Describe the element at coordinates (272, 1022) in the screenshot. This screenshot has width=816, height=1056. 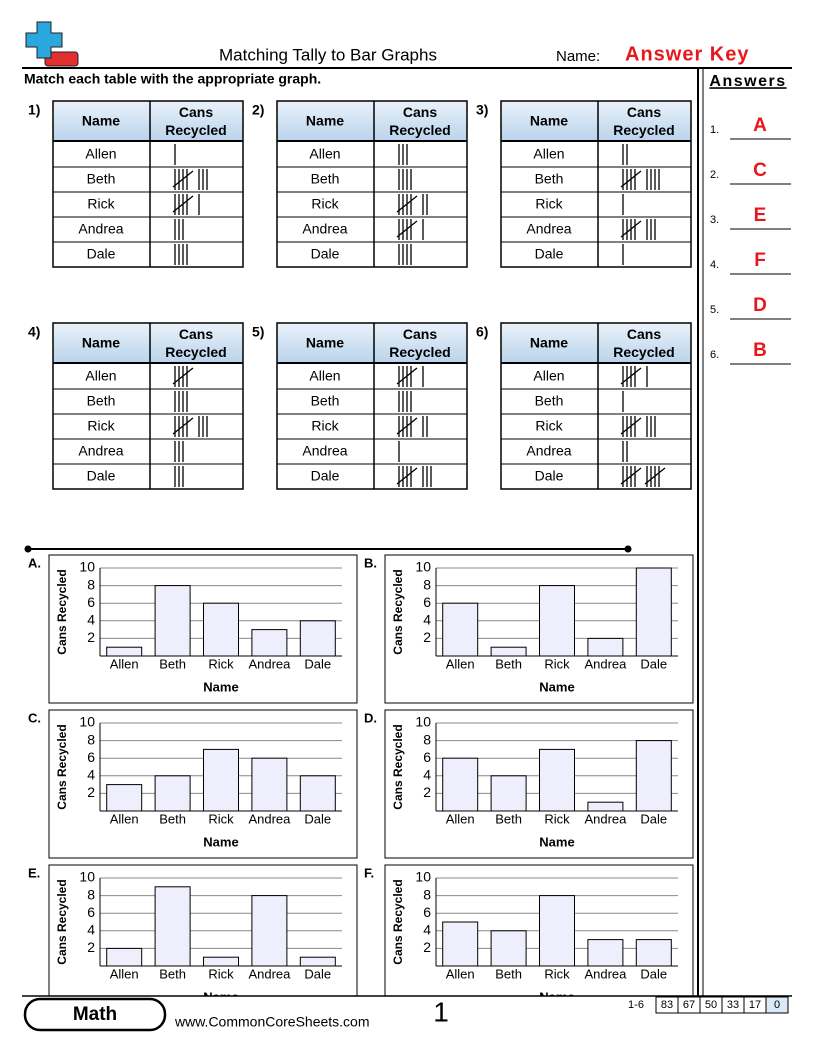
I see `website: www.CommonCoreSheets.com` at that location.